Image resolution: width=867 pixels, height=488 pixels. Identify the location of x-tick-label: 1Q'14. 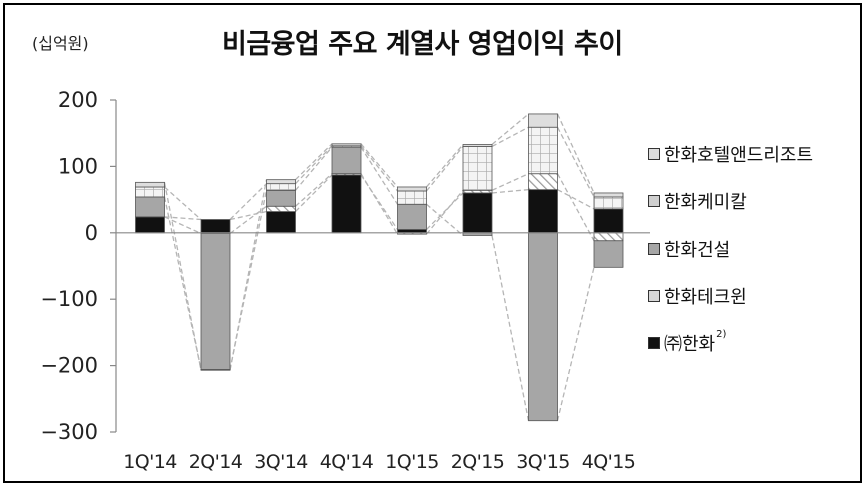
(150, 462).